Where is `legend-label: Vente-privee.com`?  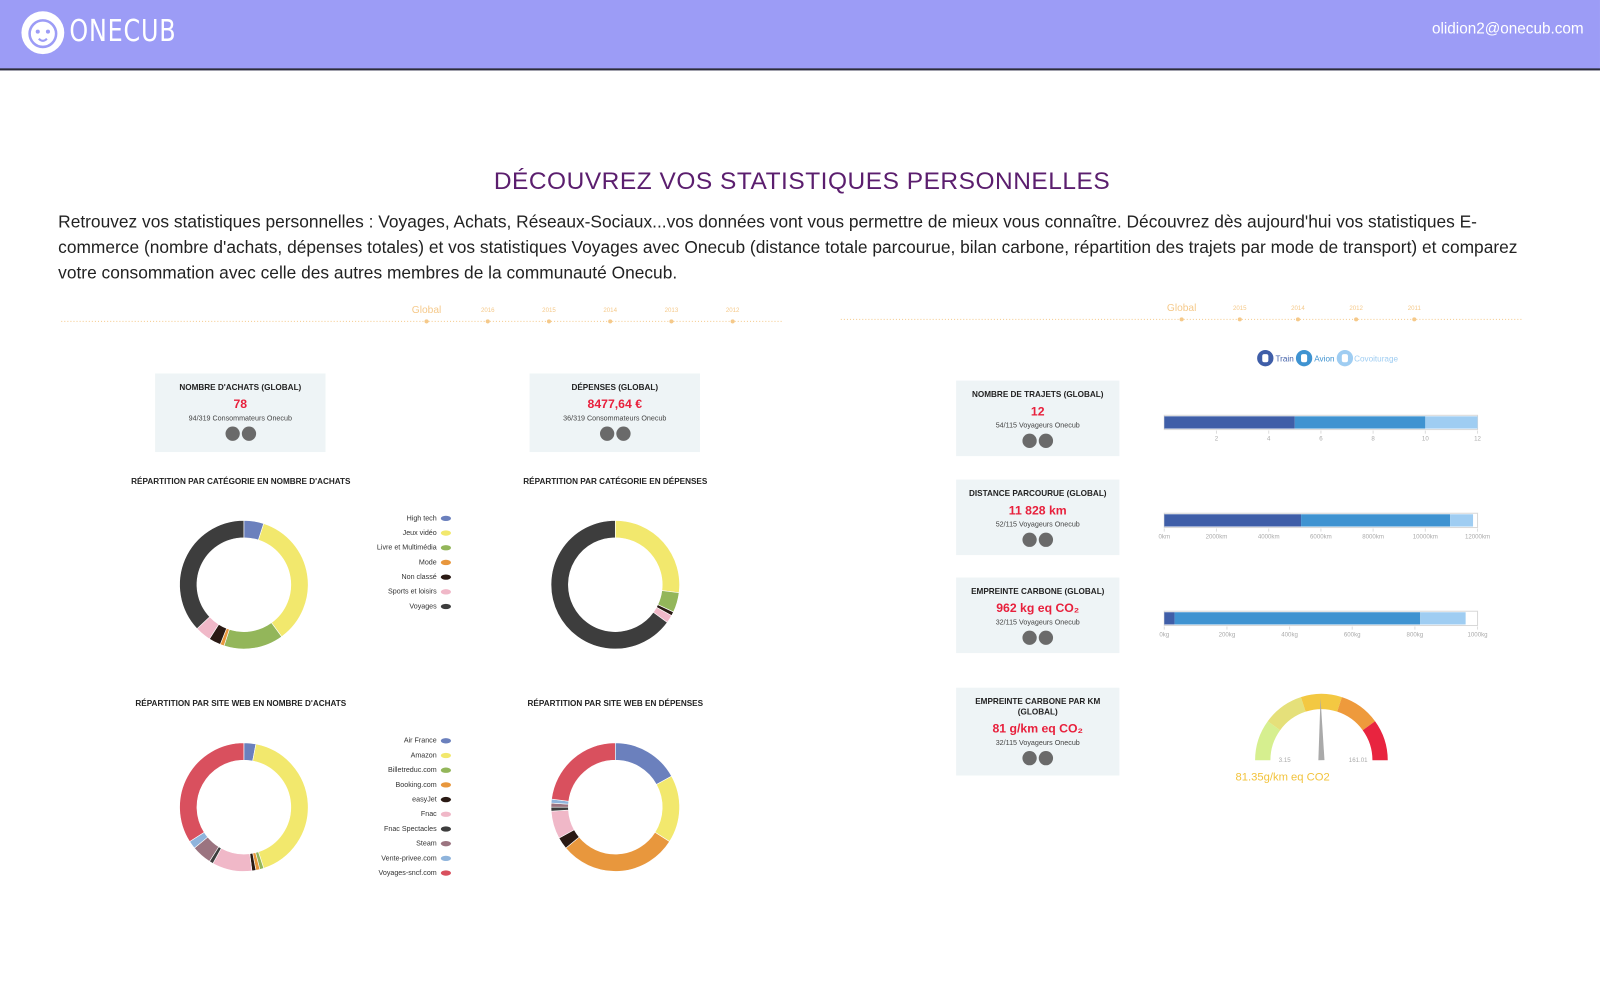
legend-label: Vente-privee.com is located at coordinates (409, 858).